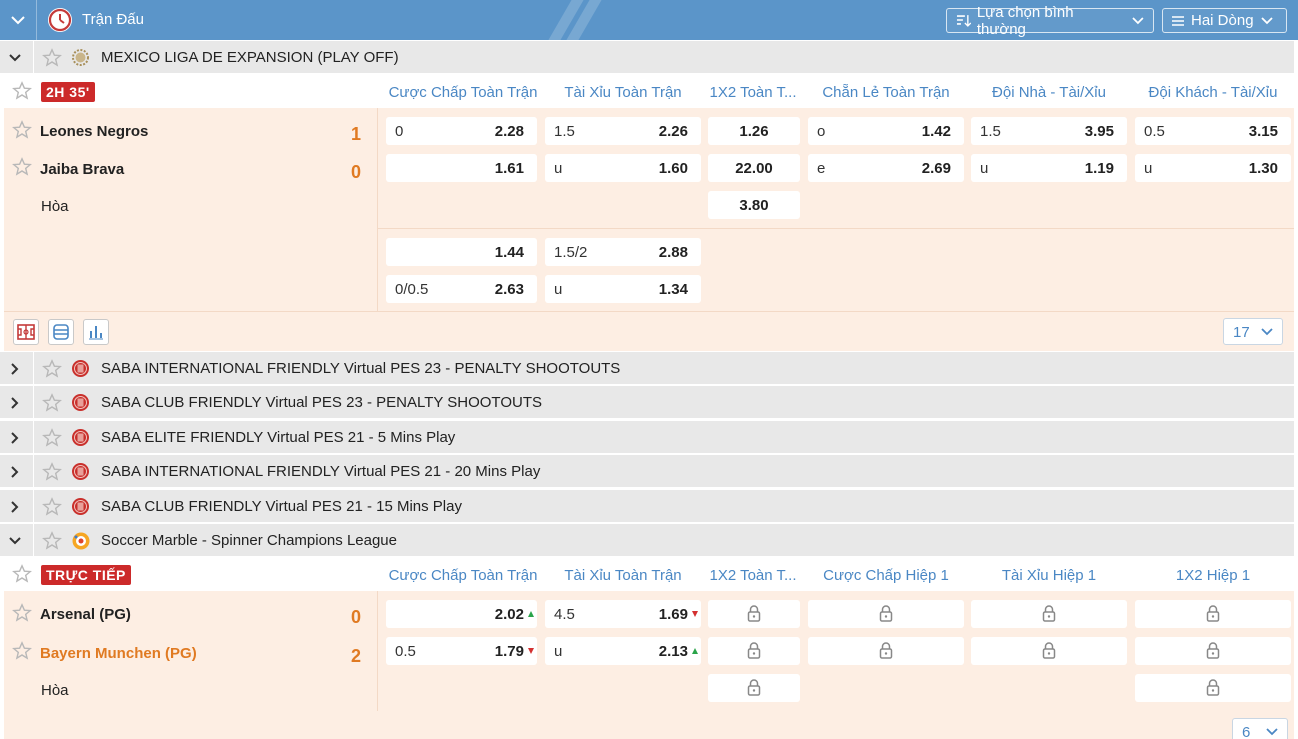 The height and width of the screenshot is (739, 1298). Describe the element at coordinates (1260, 728) in the screenshot. I see `more-bets-button: 6` at that location.